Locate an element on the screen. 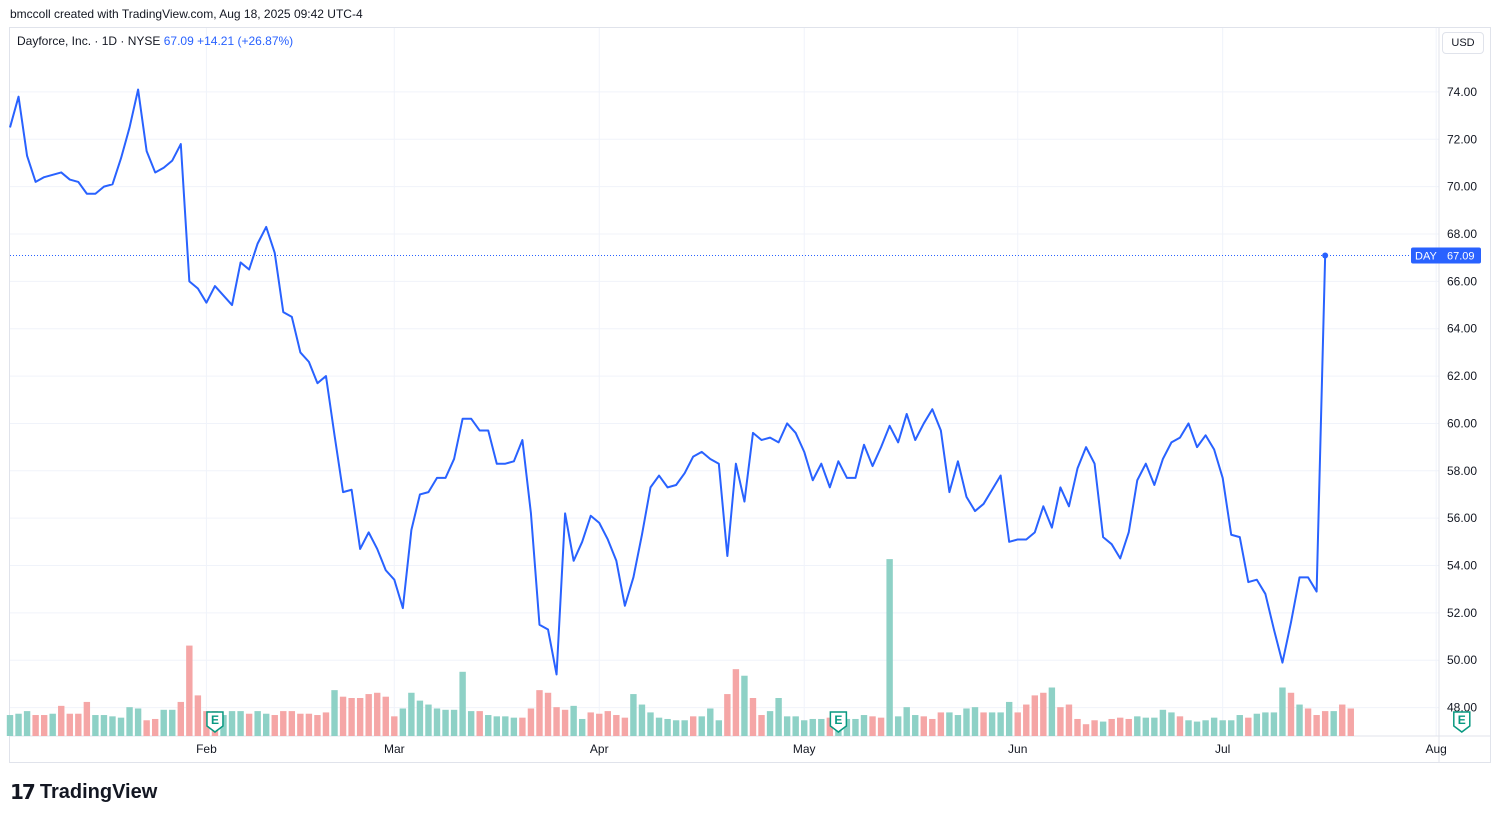  y-tick-label: 48.00 is located at coordinates (1462, 708).